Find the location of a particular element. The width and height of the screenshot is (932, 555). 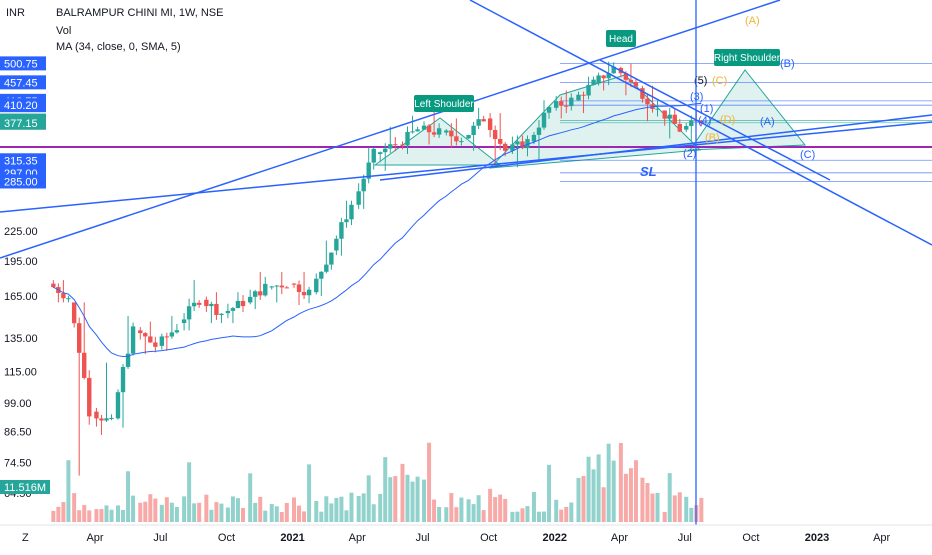

trend-line is located at coordinates (655, 147).